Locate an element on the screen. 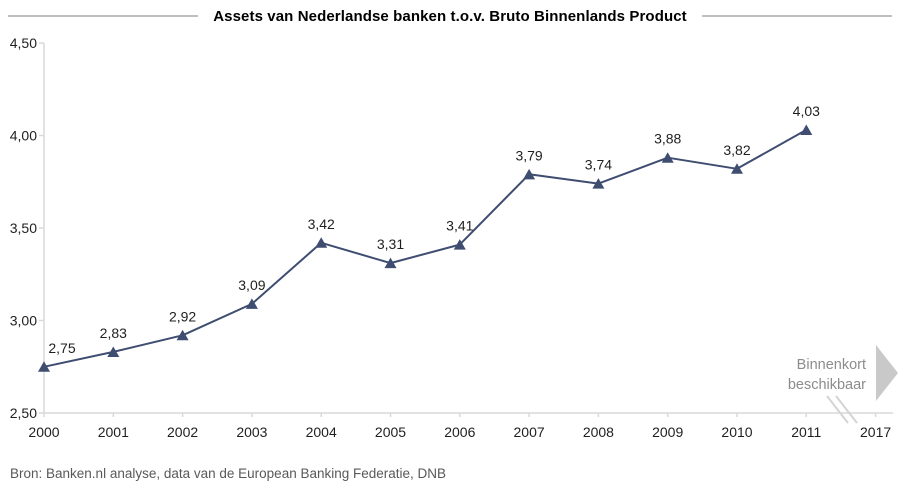 This screenshot has height=491, width=900. x-axis-tick-label: 2003 is located at coordinates (251, 432).